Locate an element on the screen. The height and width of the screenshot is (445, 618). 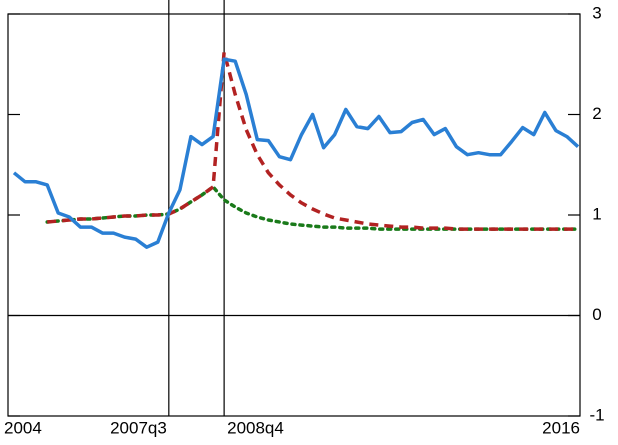
x-tick-label: 2004 is located at coordinates (23, 427).